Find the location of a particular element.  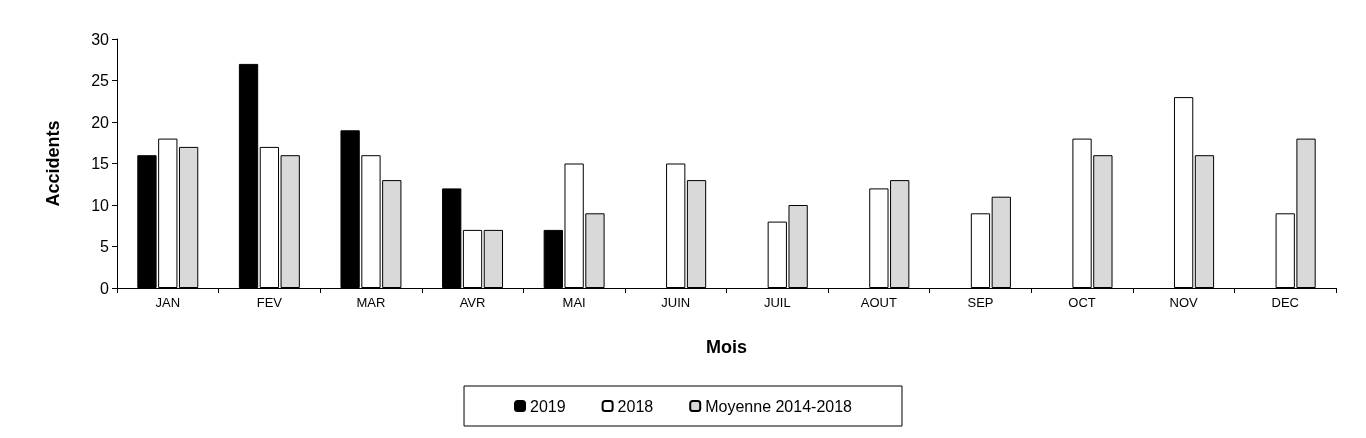

legend-label: 2018 is located at coordinates (635, 406).